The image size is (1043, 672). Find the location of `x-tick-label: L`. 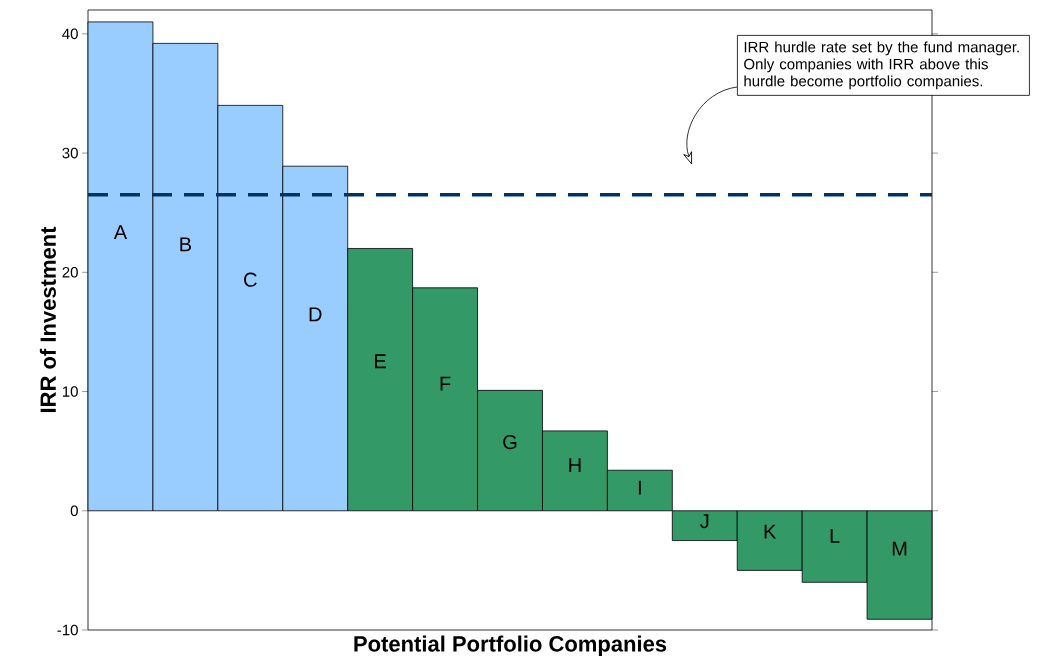

x-tick-label: L is located at coordinates (835, 535).